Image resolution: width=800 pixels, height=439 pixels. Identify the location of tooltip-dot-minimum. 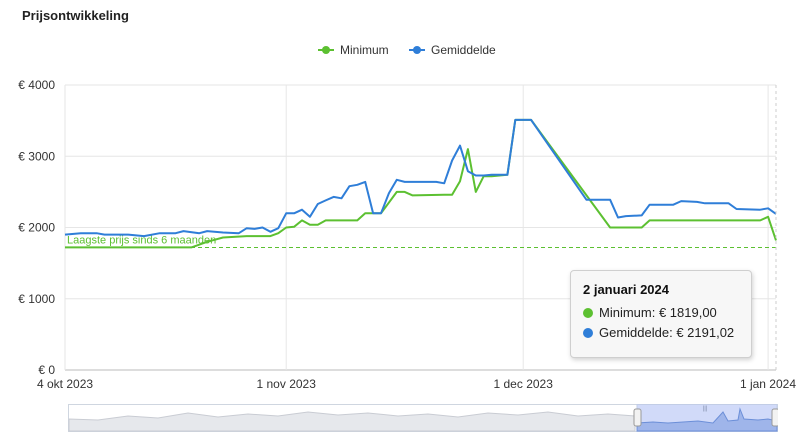
(588, 313).